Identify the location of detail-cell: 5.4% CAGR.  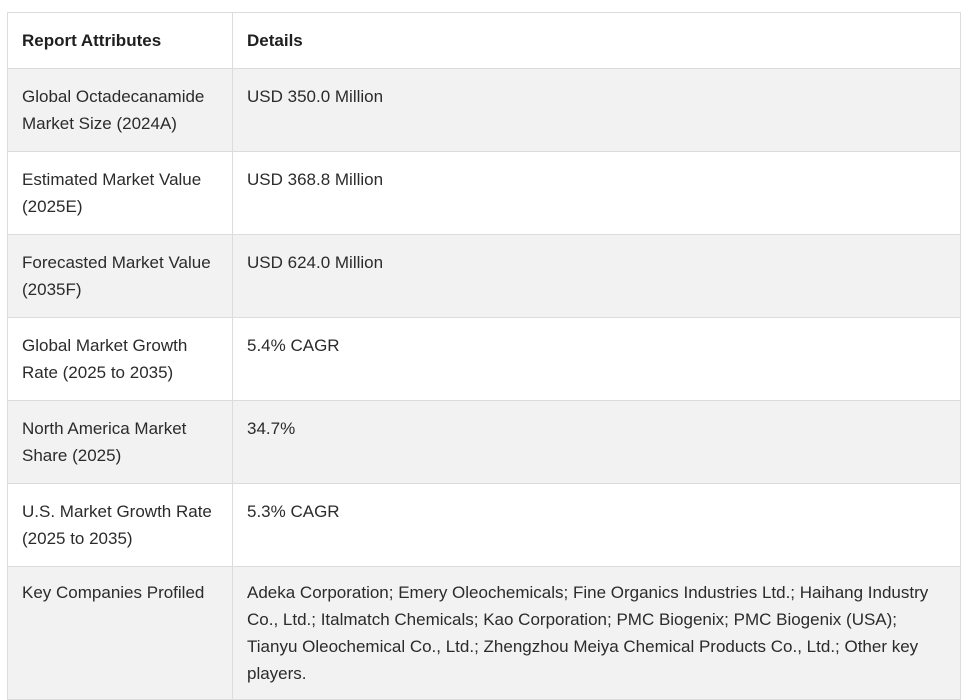
(596, 359).